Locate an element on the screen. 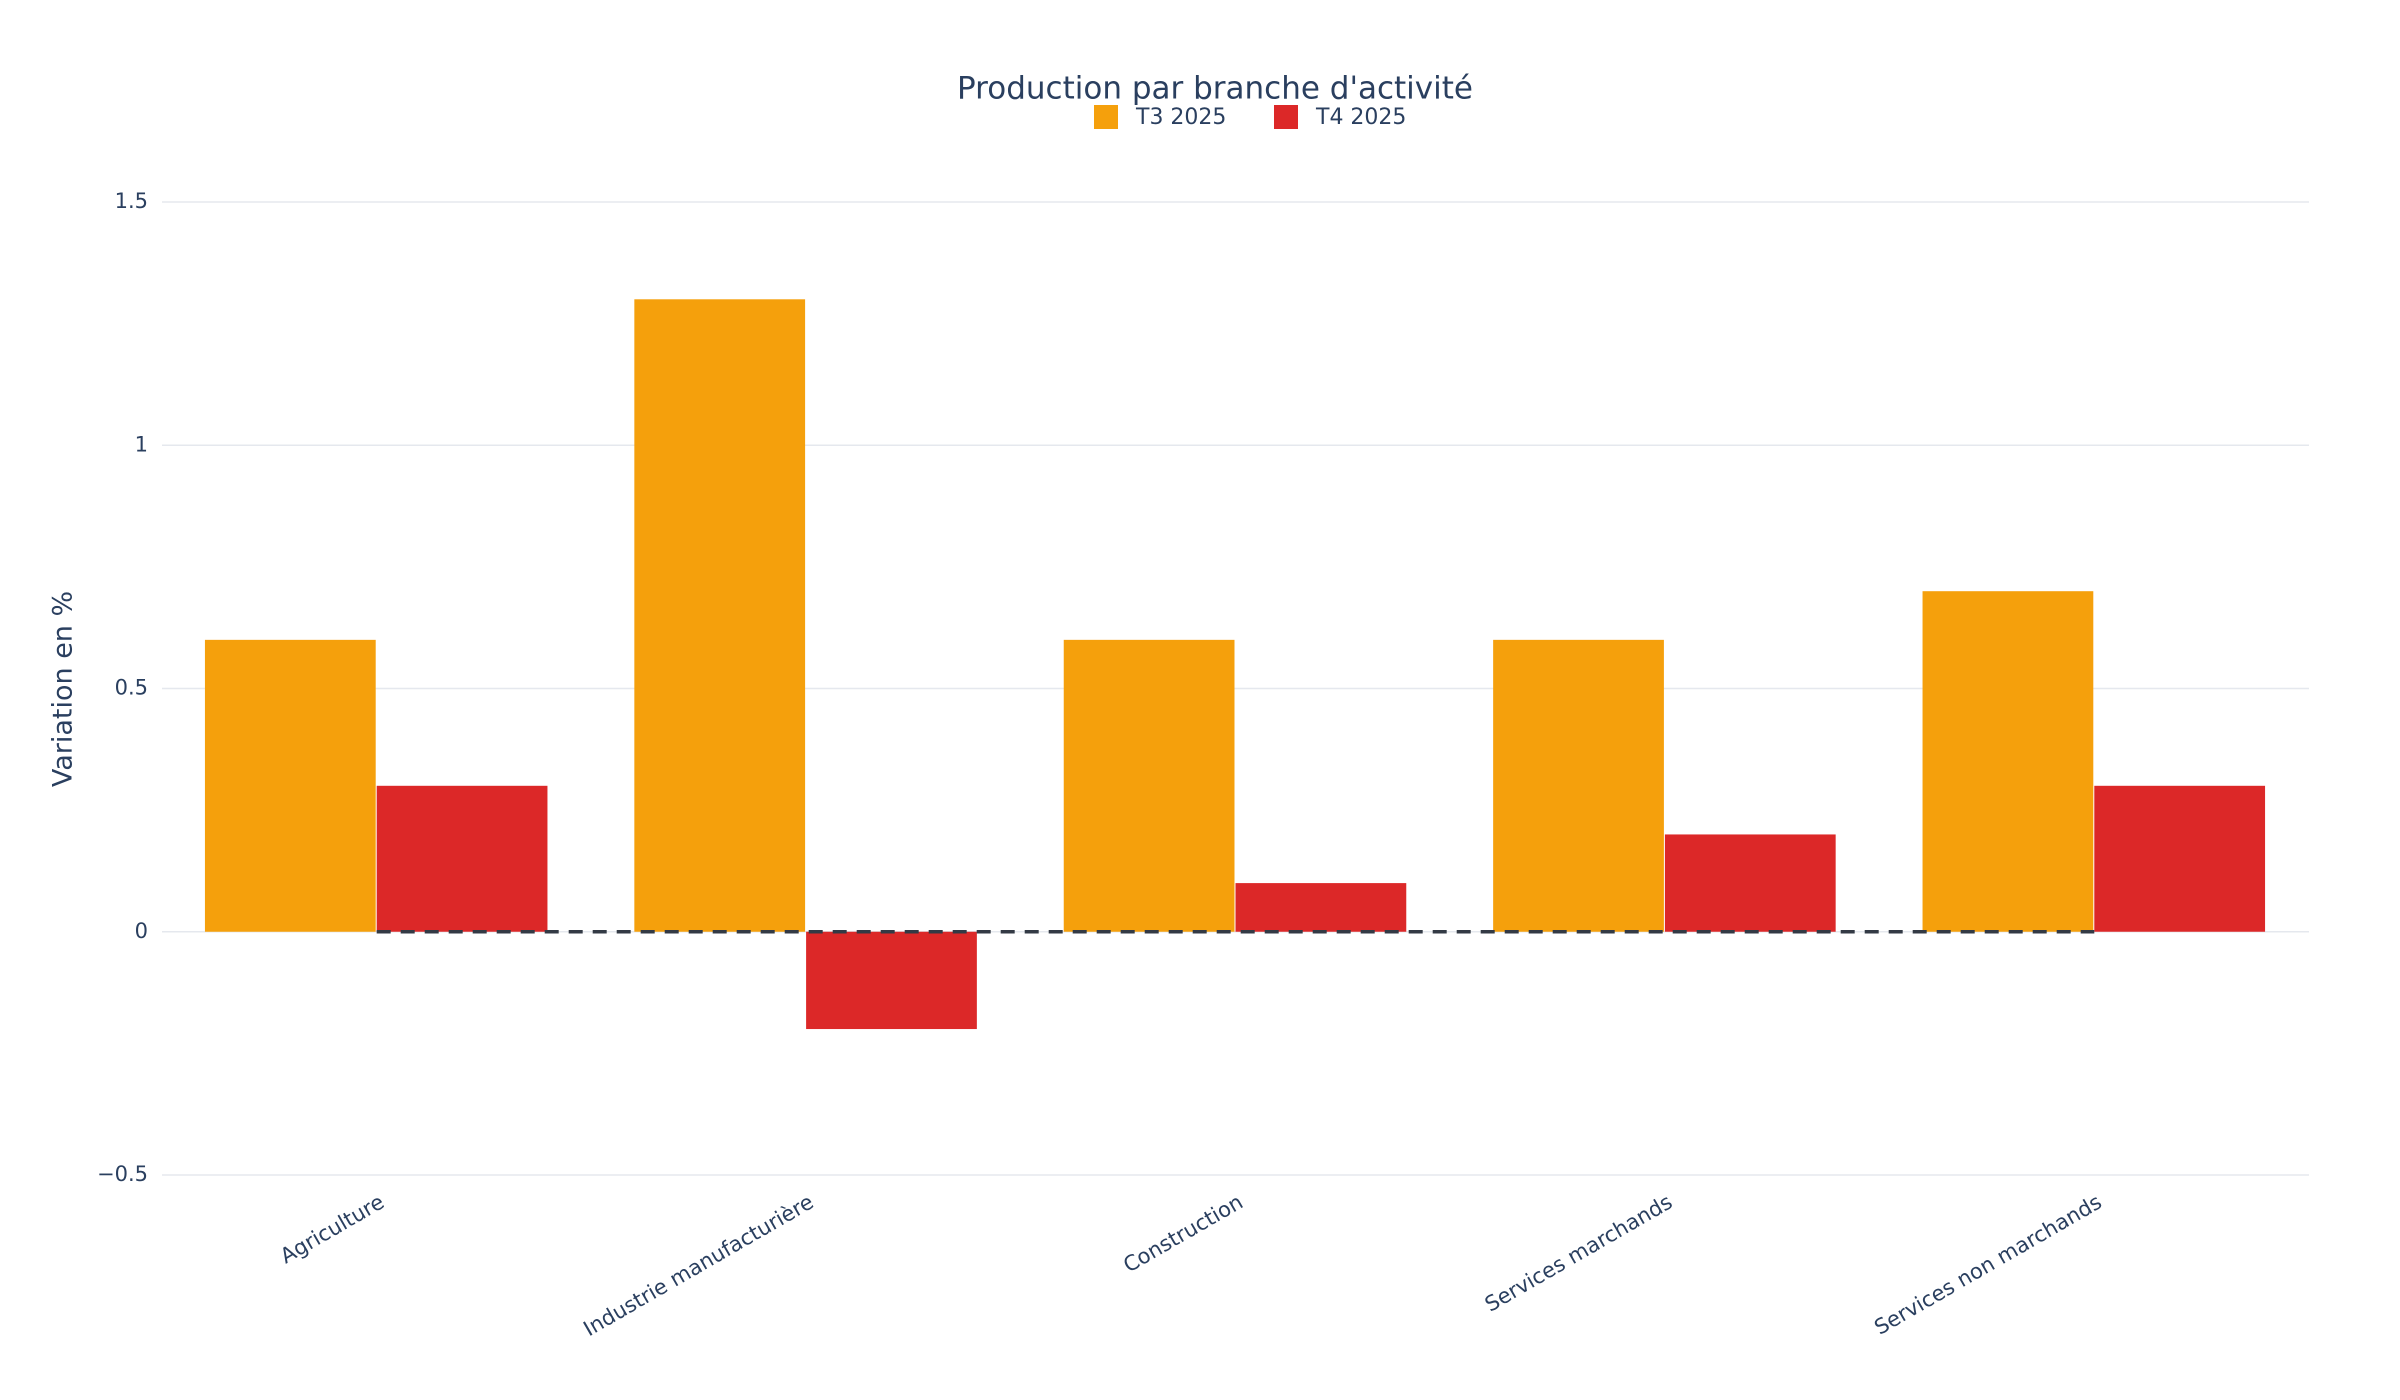  x-tick-label: Construction is located at coordinates (1183, 1234).